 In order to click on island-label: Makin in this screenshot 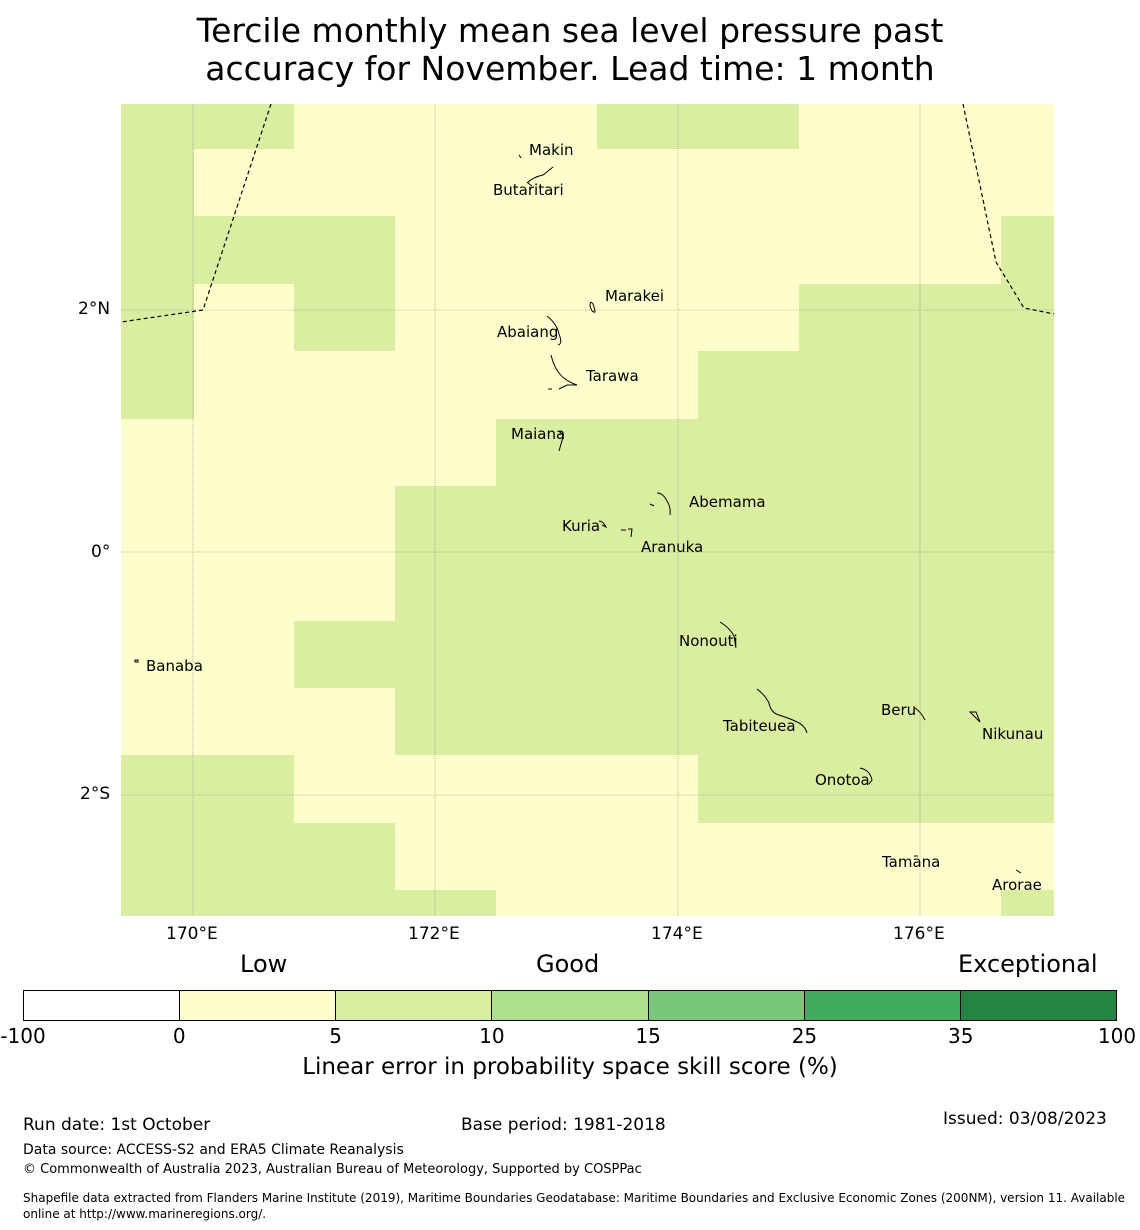, I will do `click(551, 150)`.